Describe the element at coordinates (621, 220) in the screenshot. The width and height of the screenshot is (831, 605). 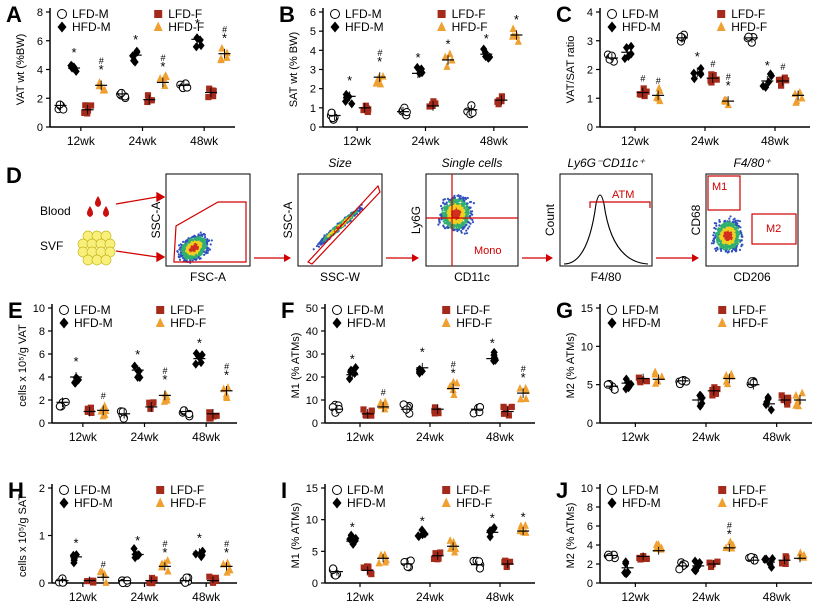
I see `flow-plot-4: Ly6G⁻CD11c⁺ F4/80 Count ATM` at that location.